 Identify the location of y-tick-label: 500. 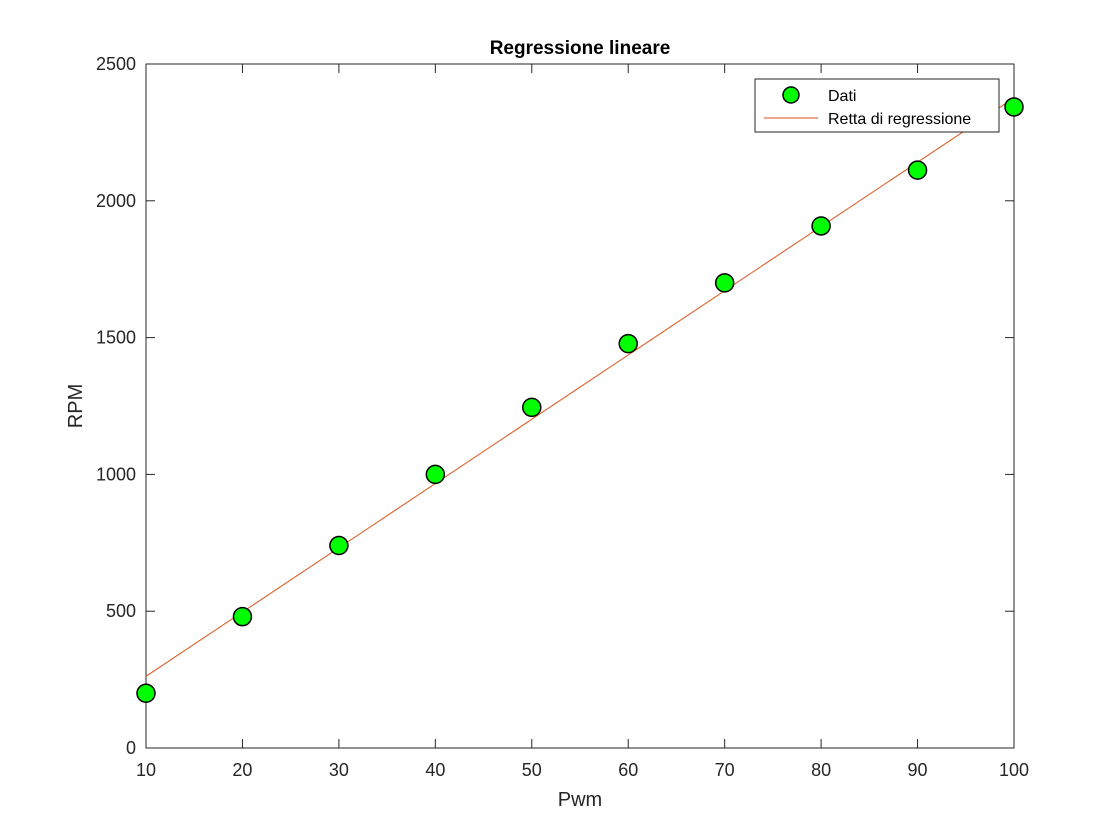
(121, 611).